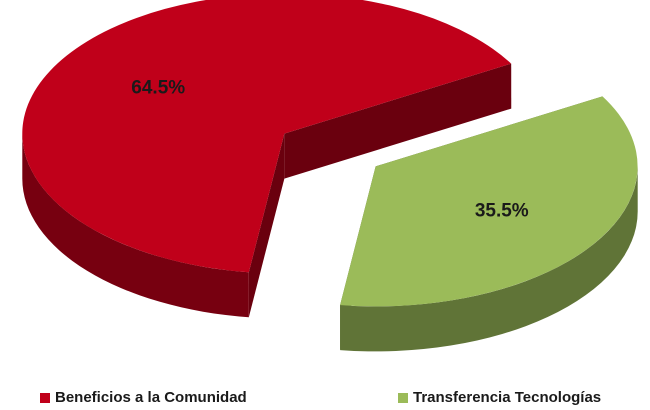 The width and height of the screenshot is (650, 410). What do you see at coordinates (158, 87) in the screenshot?
I see `value-label: 64.5%` at bounding box center [158, 87].